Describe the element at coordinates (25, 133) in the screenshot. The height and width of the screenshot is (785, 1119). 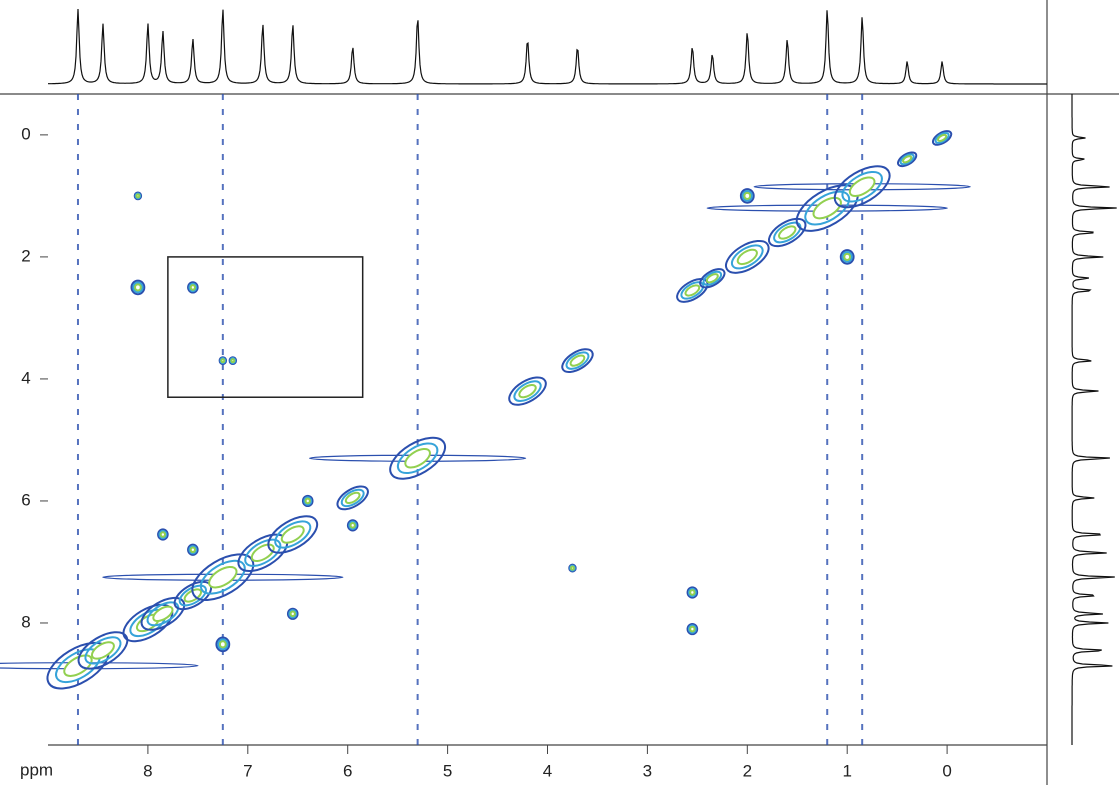
I see `y-tick-label: 0` at that location.